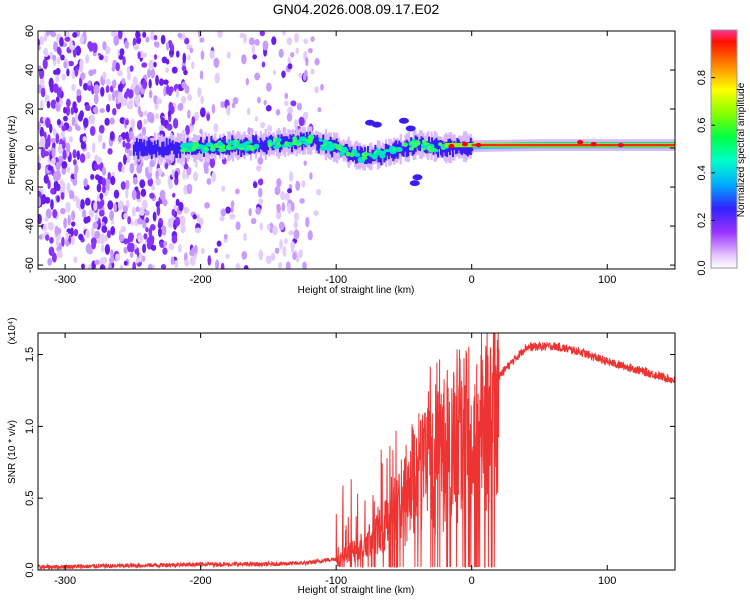  I want to click on colorbar-tick-label: 0.4, so click(702, 172).